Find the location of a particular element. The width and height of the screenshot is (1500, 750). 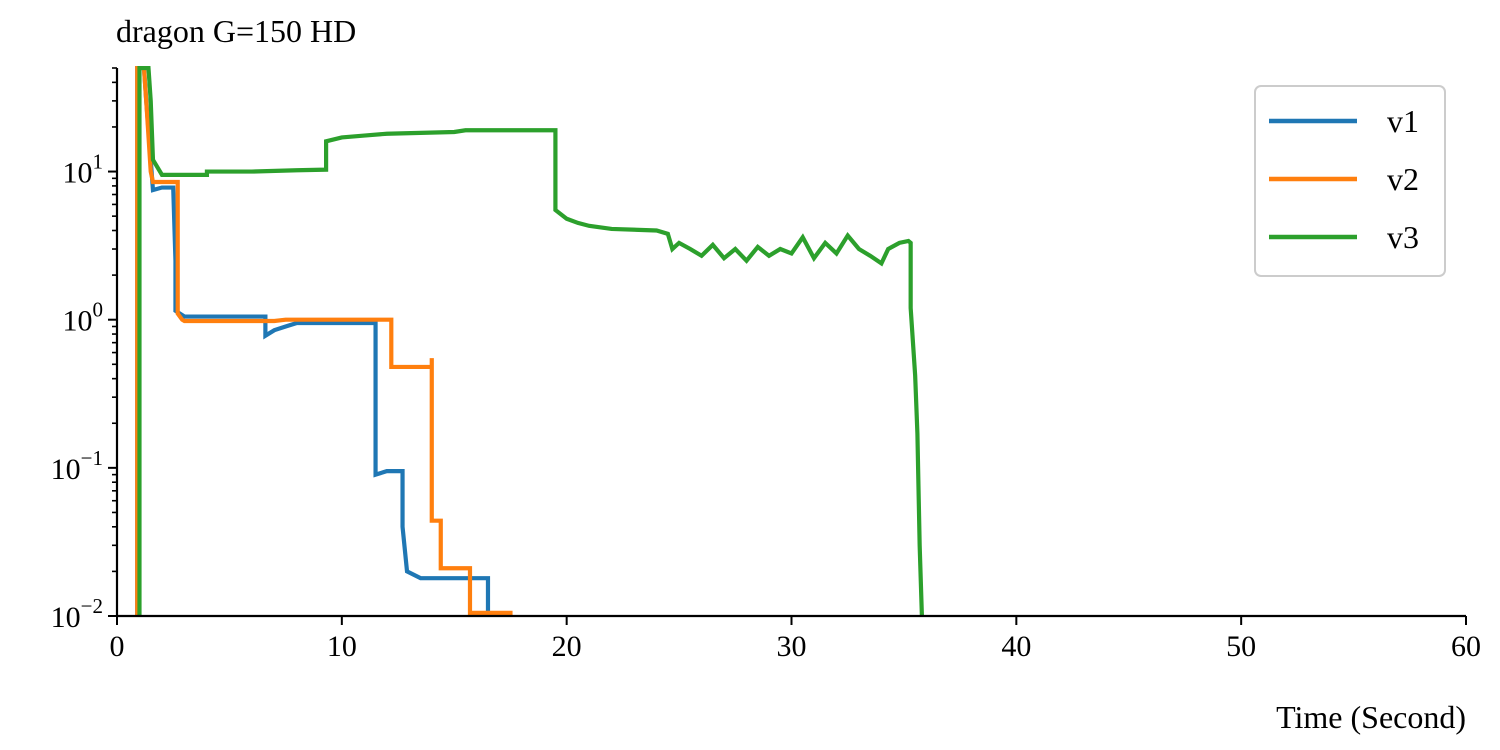

legend-label-v2: v2 is located at coordinates (1403, 179).